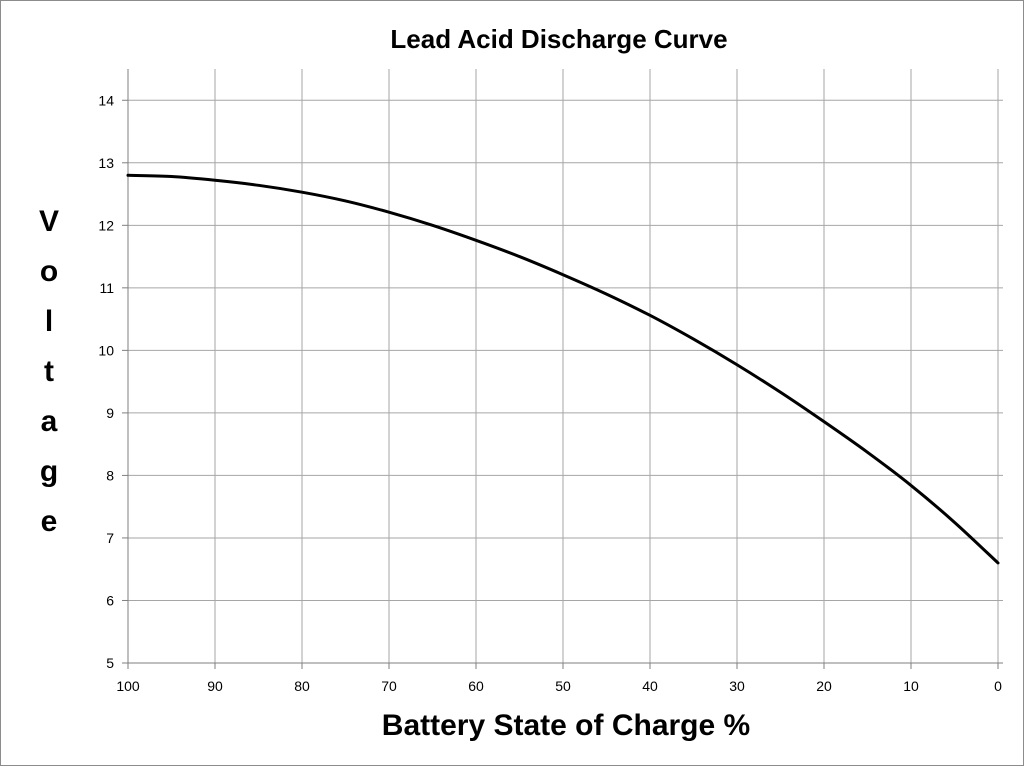  Describe the element at coordinates (558, 39) in the screenshot. I see `chart-title: Lead Acid Discharge Curve` at that location.